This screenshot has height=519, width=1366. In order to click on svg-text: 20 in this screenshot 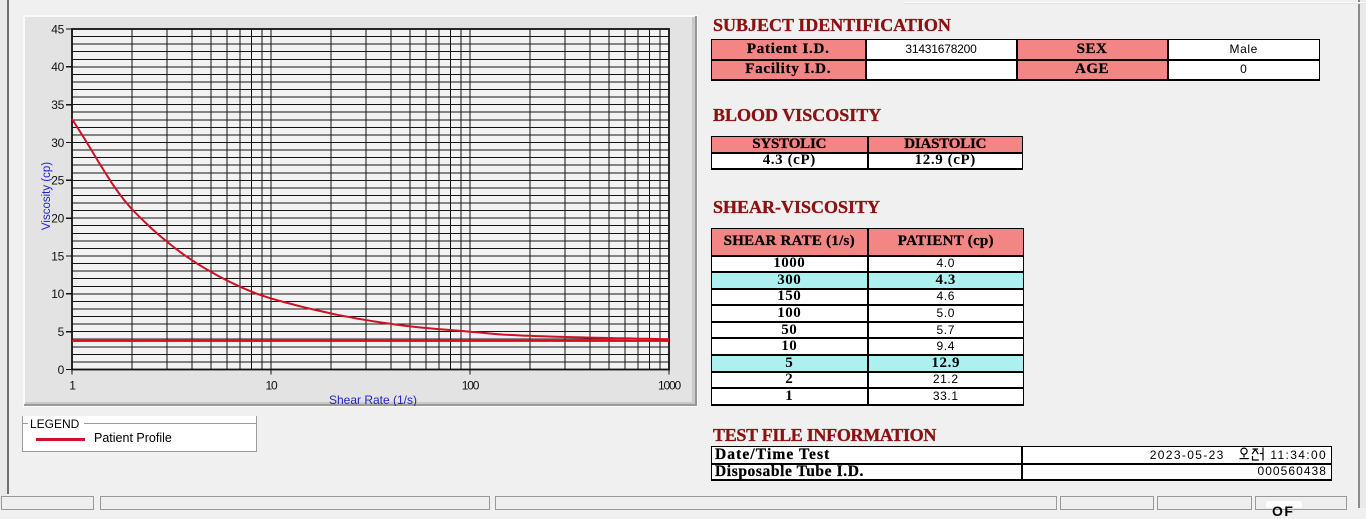, I will do `click(57, 218)`.